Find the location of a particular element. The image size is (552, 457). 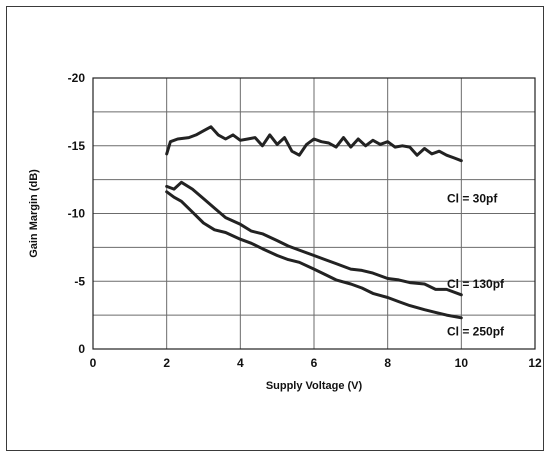

y-tick-label: -15 is located at coordinates (77, 146).